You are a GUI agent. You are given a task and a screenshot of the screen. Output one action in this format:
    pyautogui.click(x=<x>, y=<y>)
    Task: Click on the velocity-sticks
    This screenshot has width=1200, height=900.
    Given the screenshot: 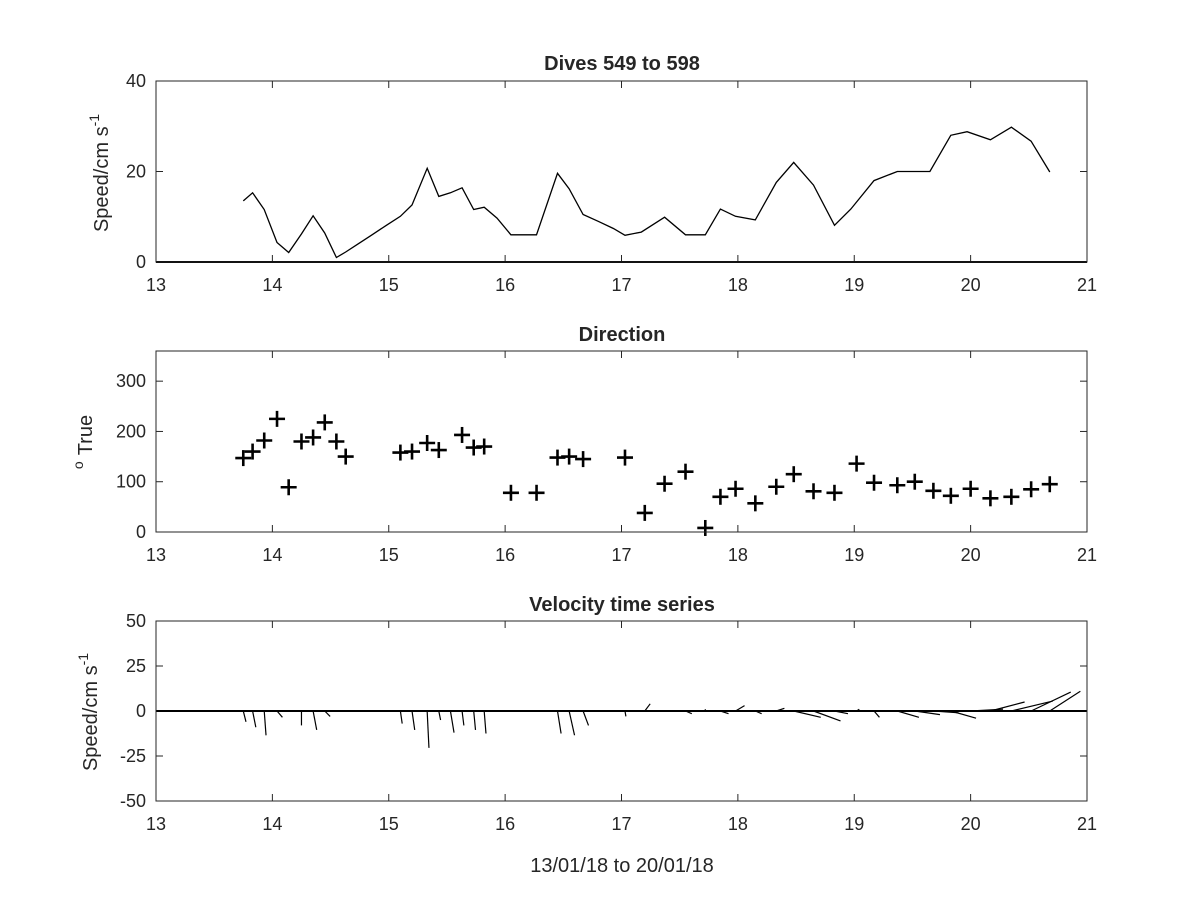 What is the action you would take?
    pyautogui.click(x=661, y=719)
    